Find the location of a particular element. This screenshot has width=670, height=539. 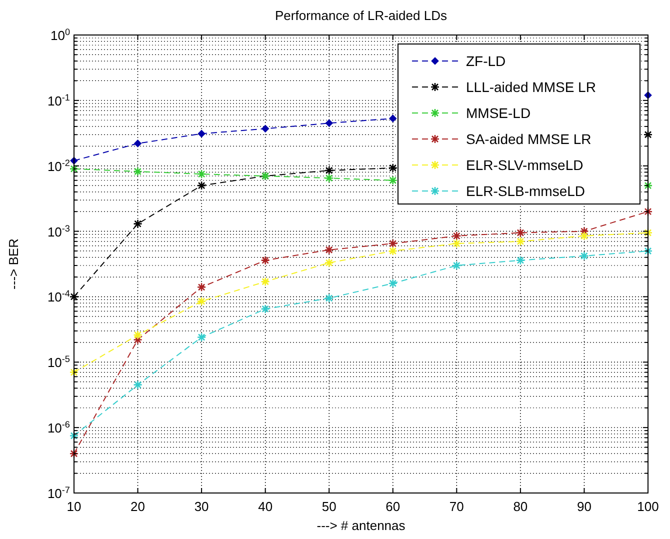

y-tick-label: 10$^{-4}$ is located at coordinates (58, 296).